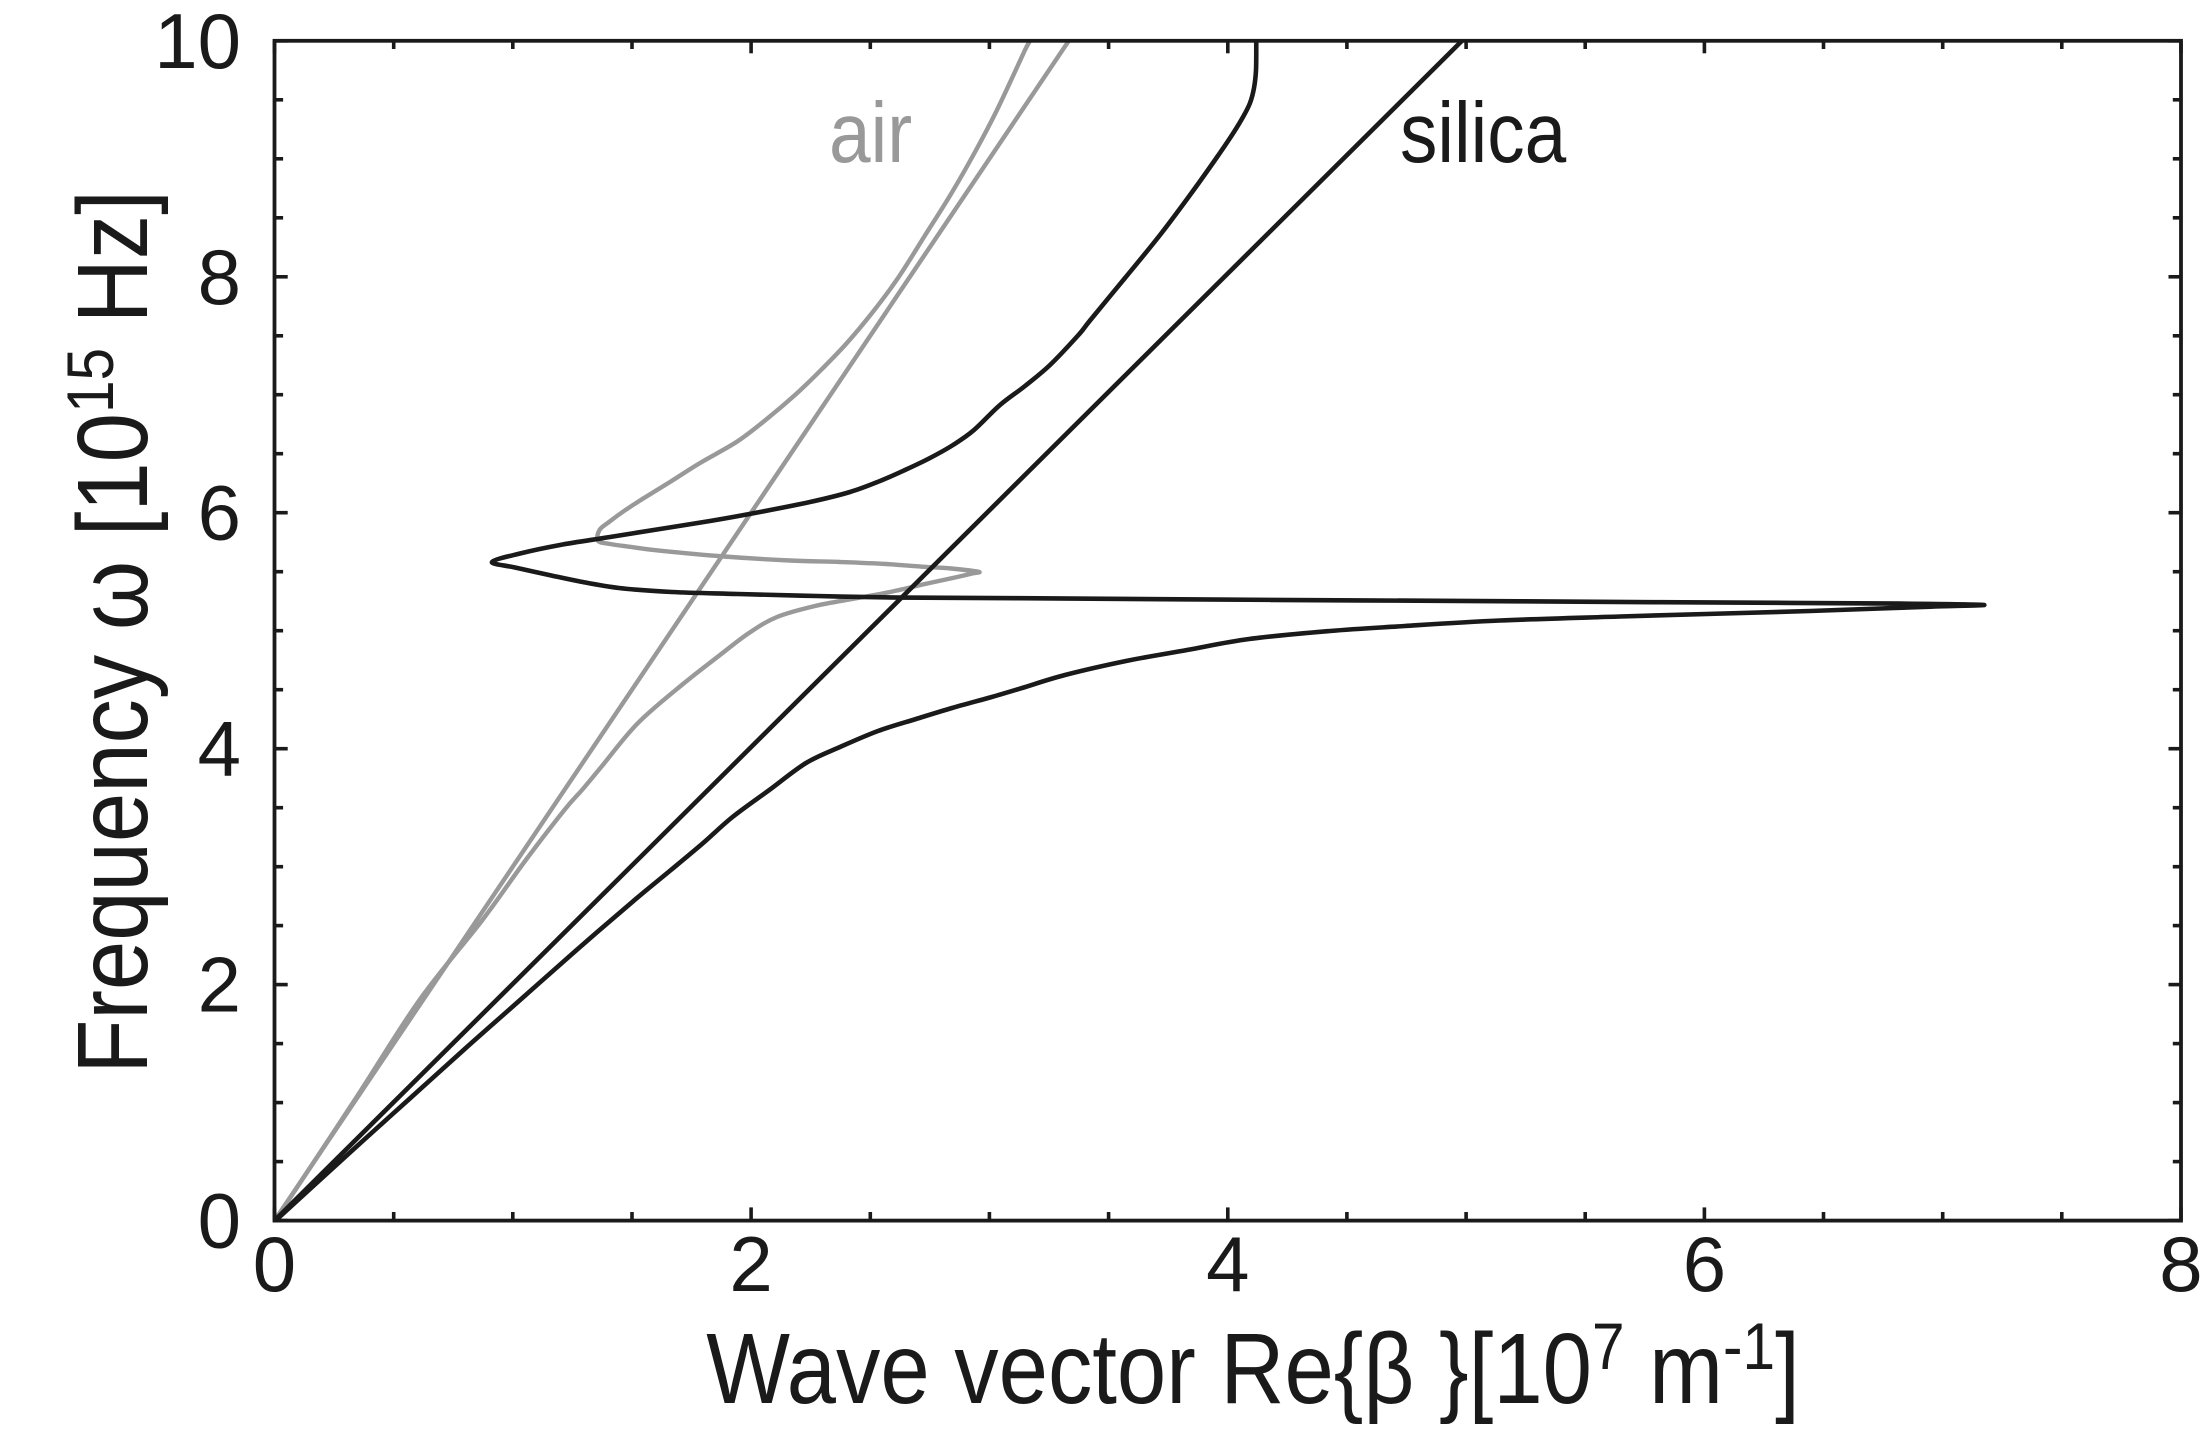 This screenshot has width=2207, height=1437. What do you see at coordinates (112, 632) in the screenshot?
I see `svg-text: Frequency ω [1015 Hz]` at bounding box center [112, 632].